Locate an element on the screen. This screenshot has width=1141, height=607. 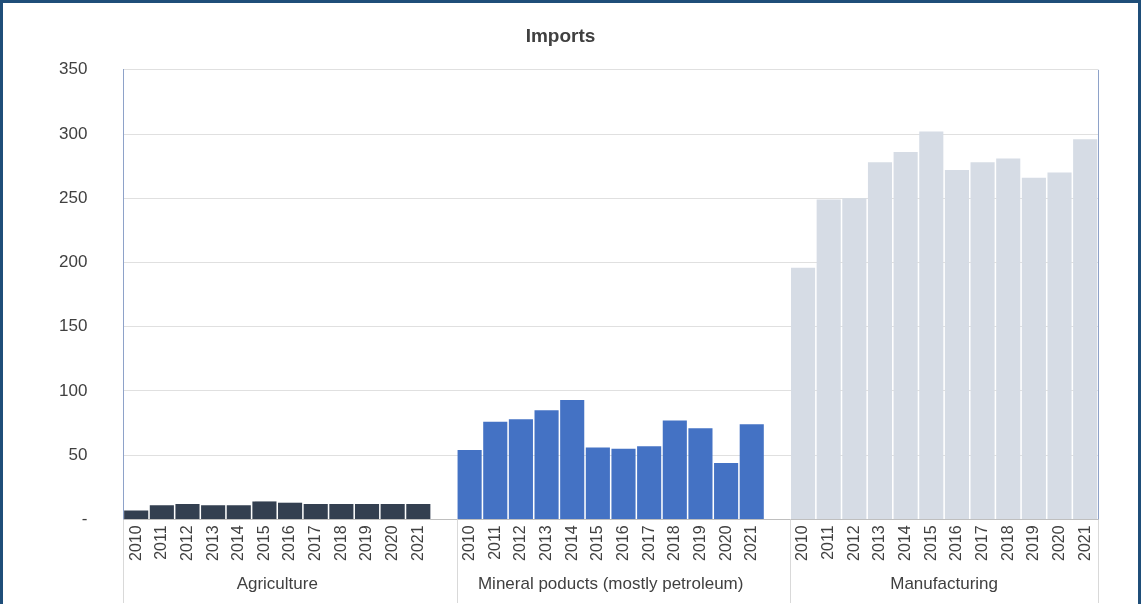
y-tick-label: 350 is located at coordinates (73, 69).